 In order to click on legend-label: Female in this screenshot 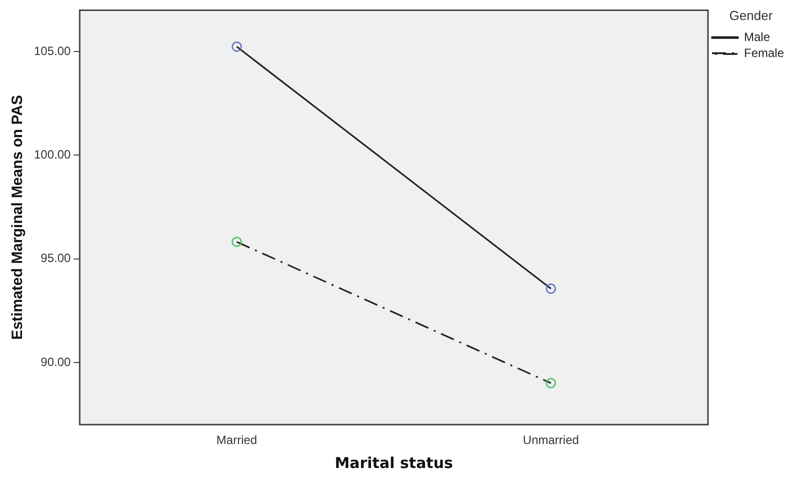, I will do `click(764, 53)`.